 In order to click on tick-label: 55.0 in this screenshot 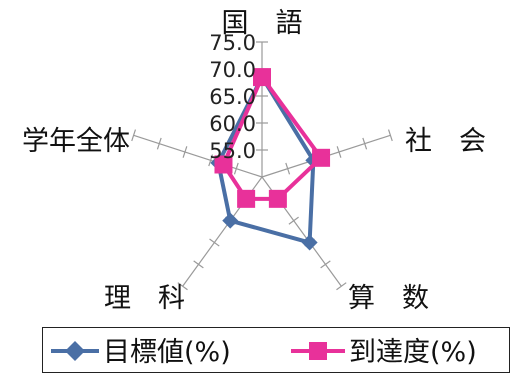, I will do `click(232, 151)`.